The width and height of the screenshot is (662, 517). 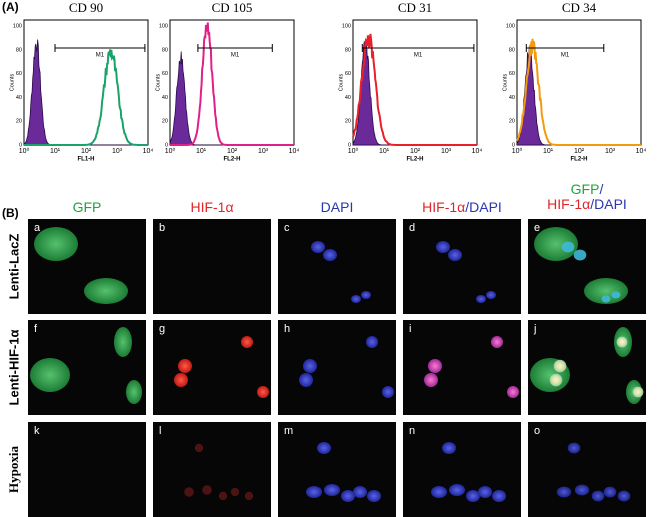 I want to click on column-header: HIF-1α/DAPI, so click(x=462, y=207).